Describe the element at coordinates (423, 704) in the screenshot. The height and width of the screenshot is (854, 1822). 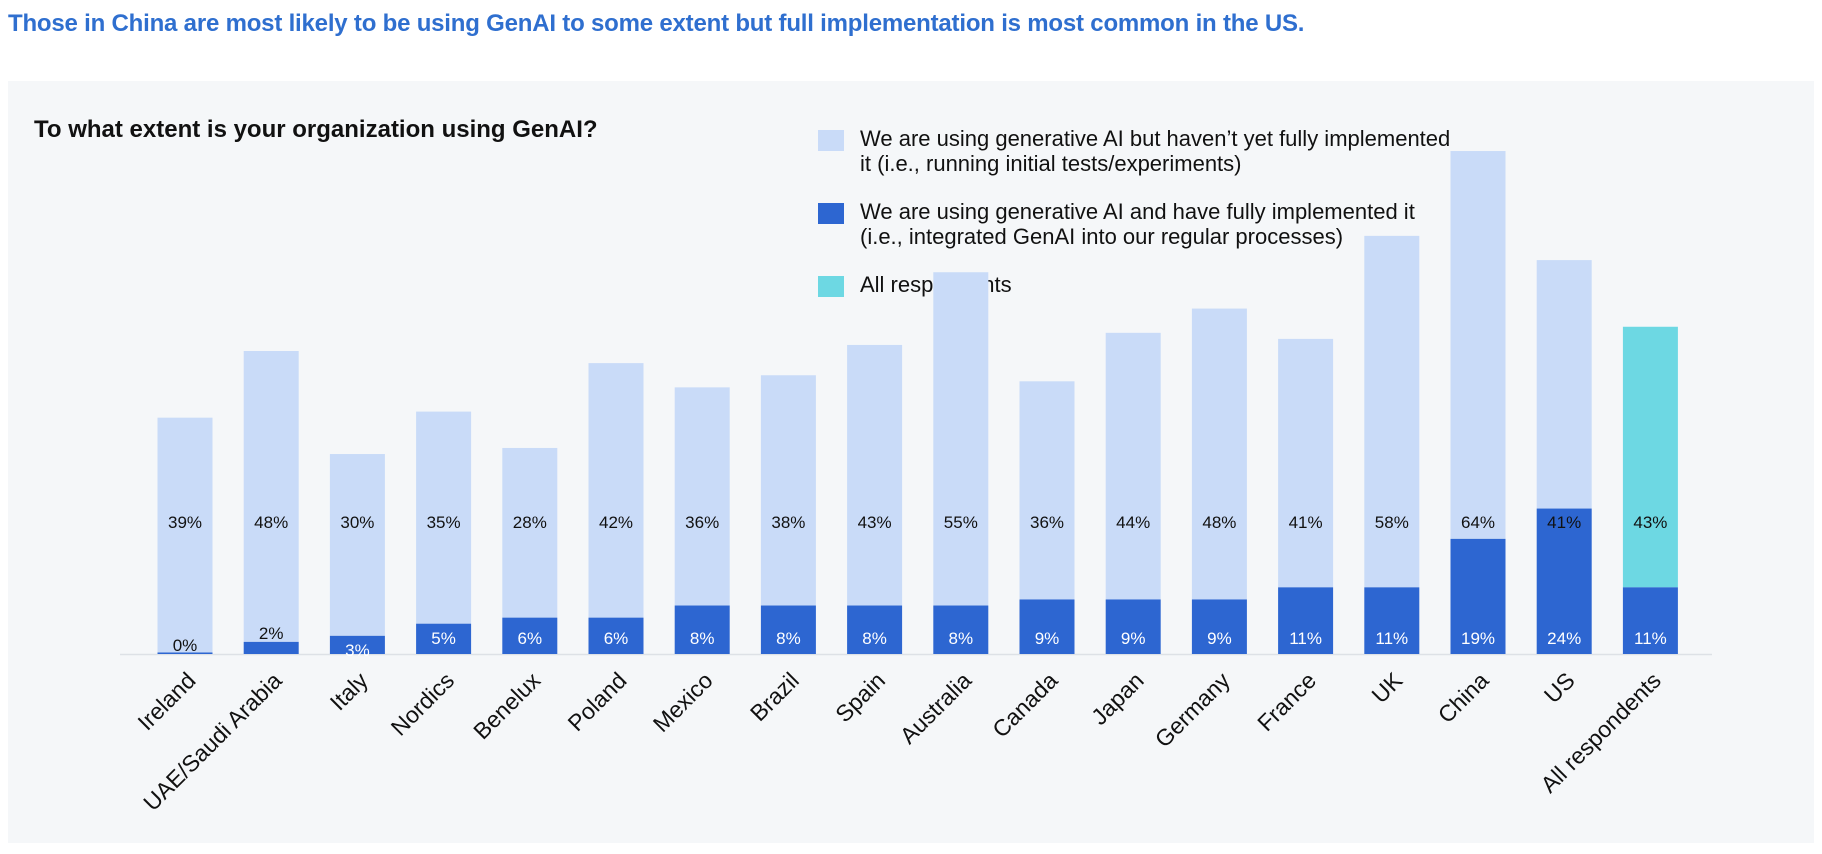
I see `category-label-3: Nordics` at that location.